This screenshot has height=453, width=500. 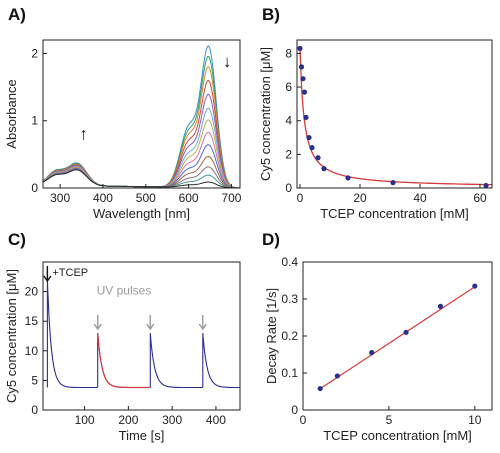 What do you see at coordinates (289, 299) in the screenshot?
I see `y-tick-label: 0.3` at bounding box center [289, 299].